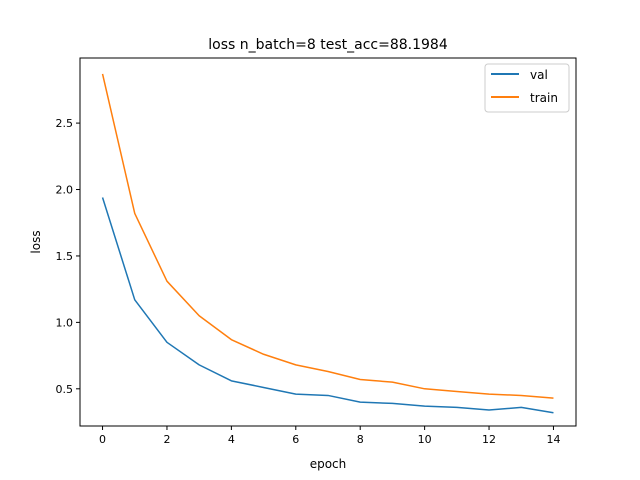  Describe the element at coordinates (102, 439) in the screenshot. I see `x-tick-label: 0` at that location.